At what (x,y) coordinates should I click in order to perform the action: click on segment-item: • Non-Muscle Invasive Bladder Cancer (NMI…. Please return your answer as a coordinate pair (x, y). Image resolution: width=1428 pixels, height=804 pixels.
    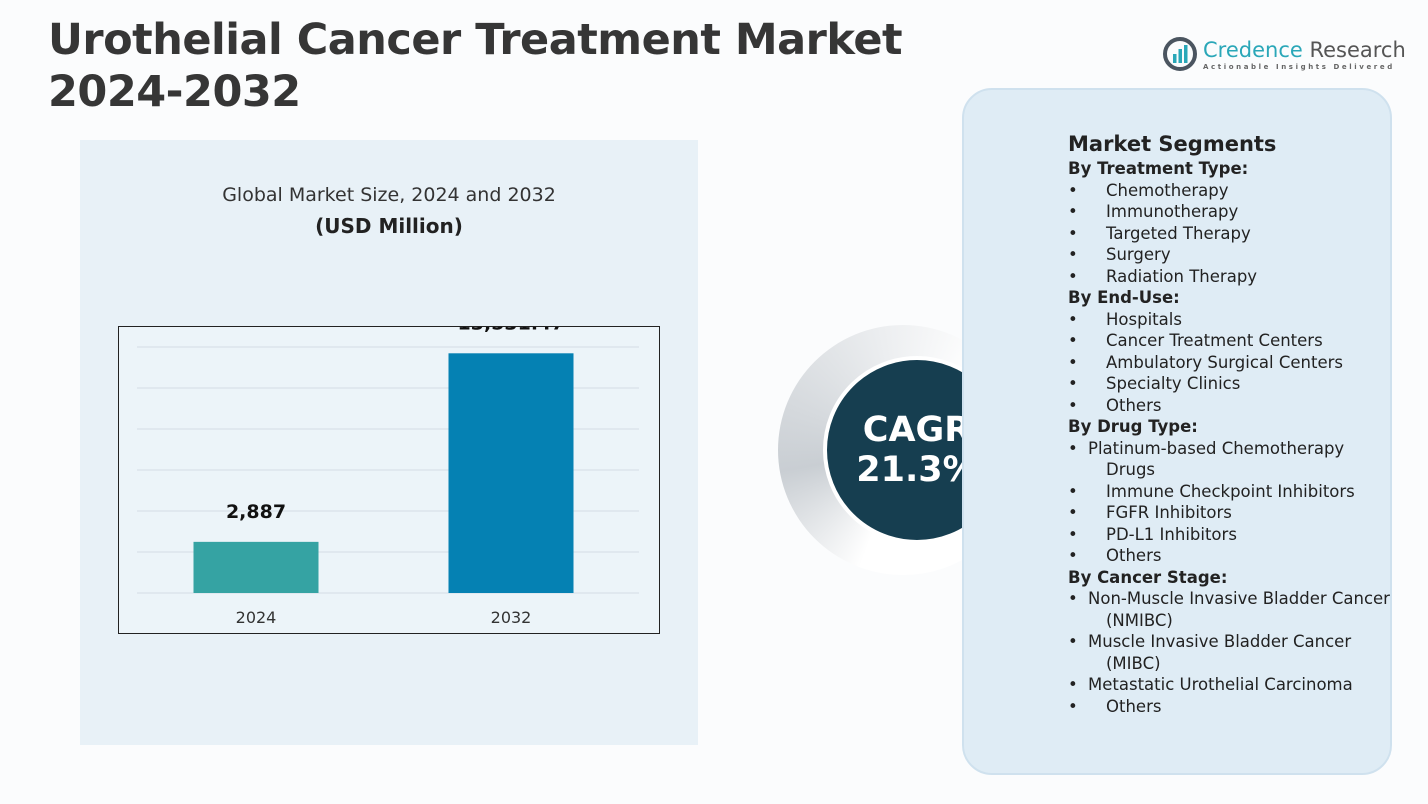
    Looking at the image, I should click on (1233, 609).